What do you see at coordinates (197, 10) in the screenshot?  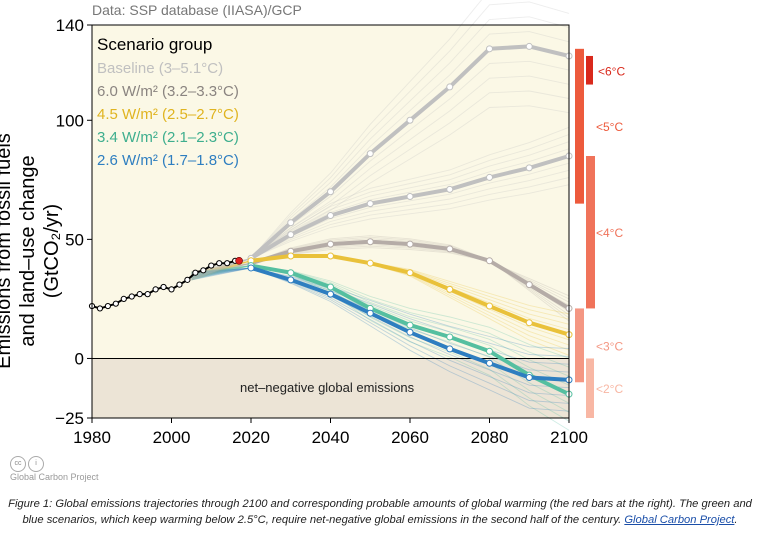 I see `data-source-note: Data: SSP database (IIASA)/GCP` at bounding box center [197, 10].